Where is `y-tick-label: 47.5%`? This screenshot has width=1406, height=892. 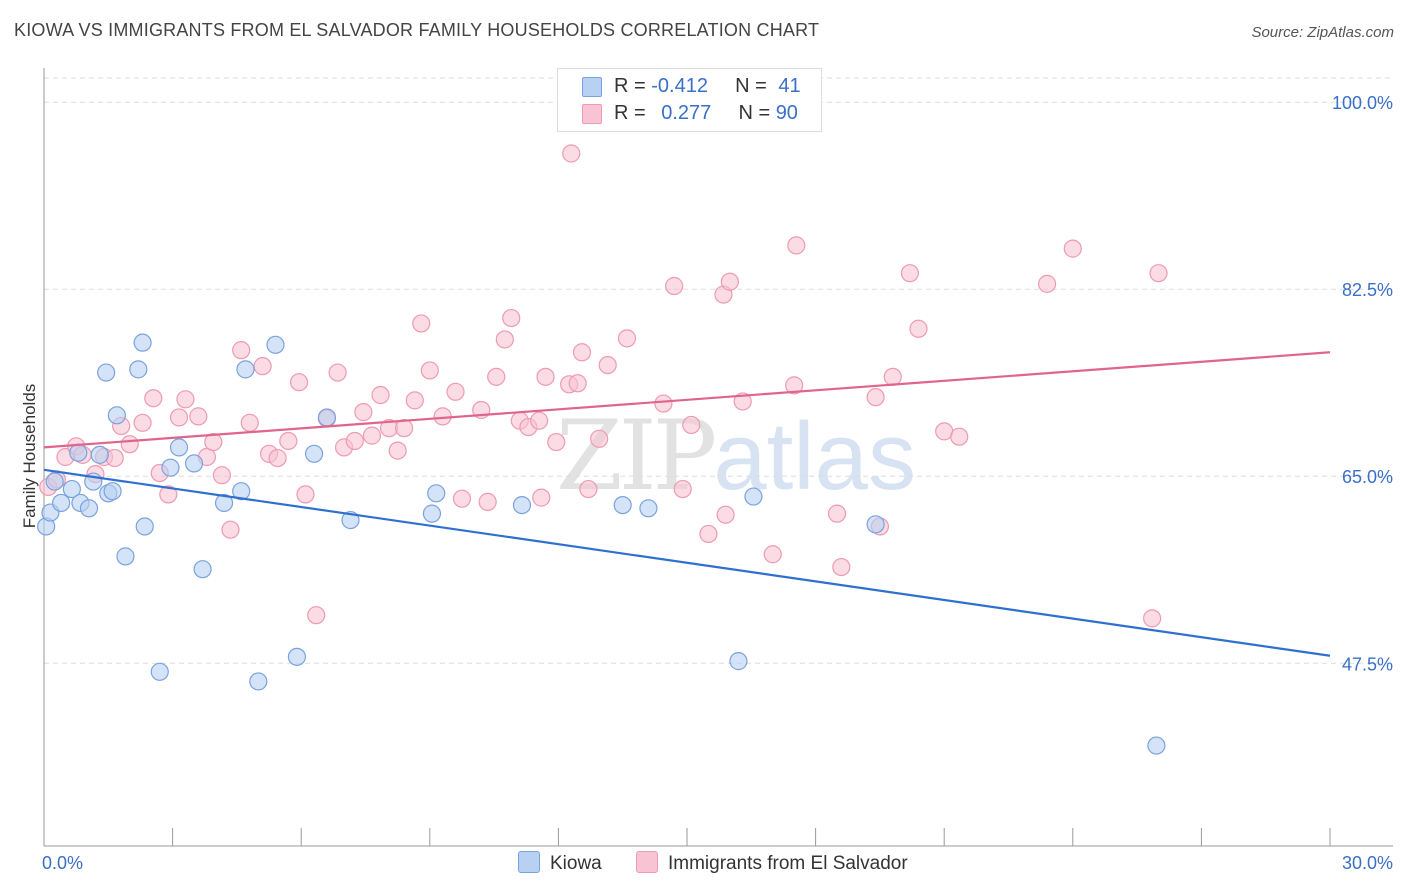 y-tick-label: 47.5% is located at coordinates (1367, 664).